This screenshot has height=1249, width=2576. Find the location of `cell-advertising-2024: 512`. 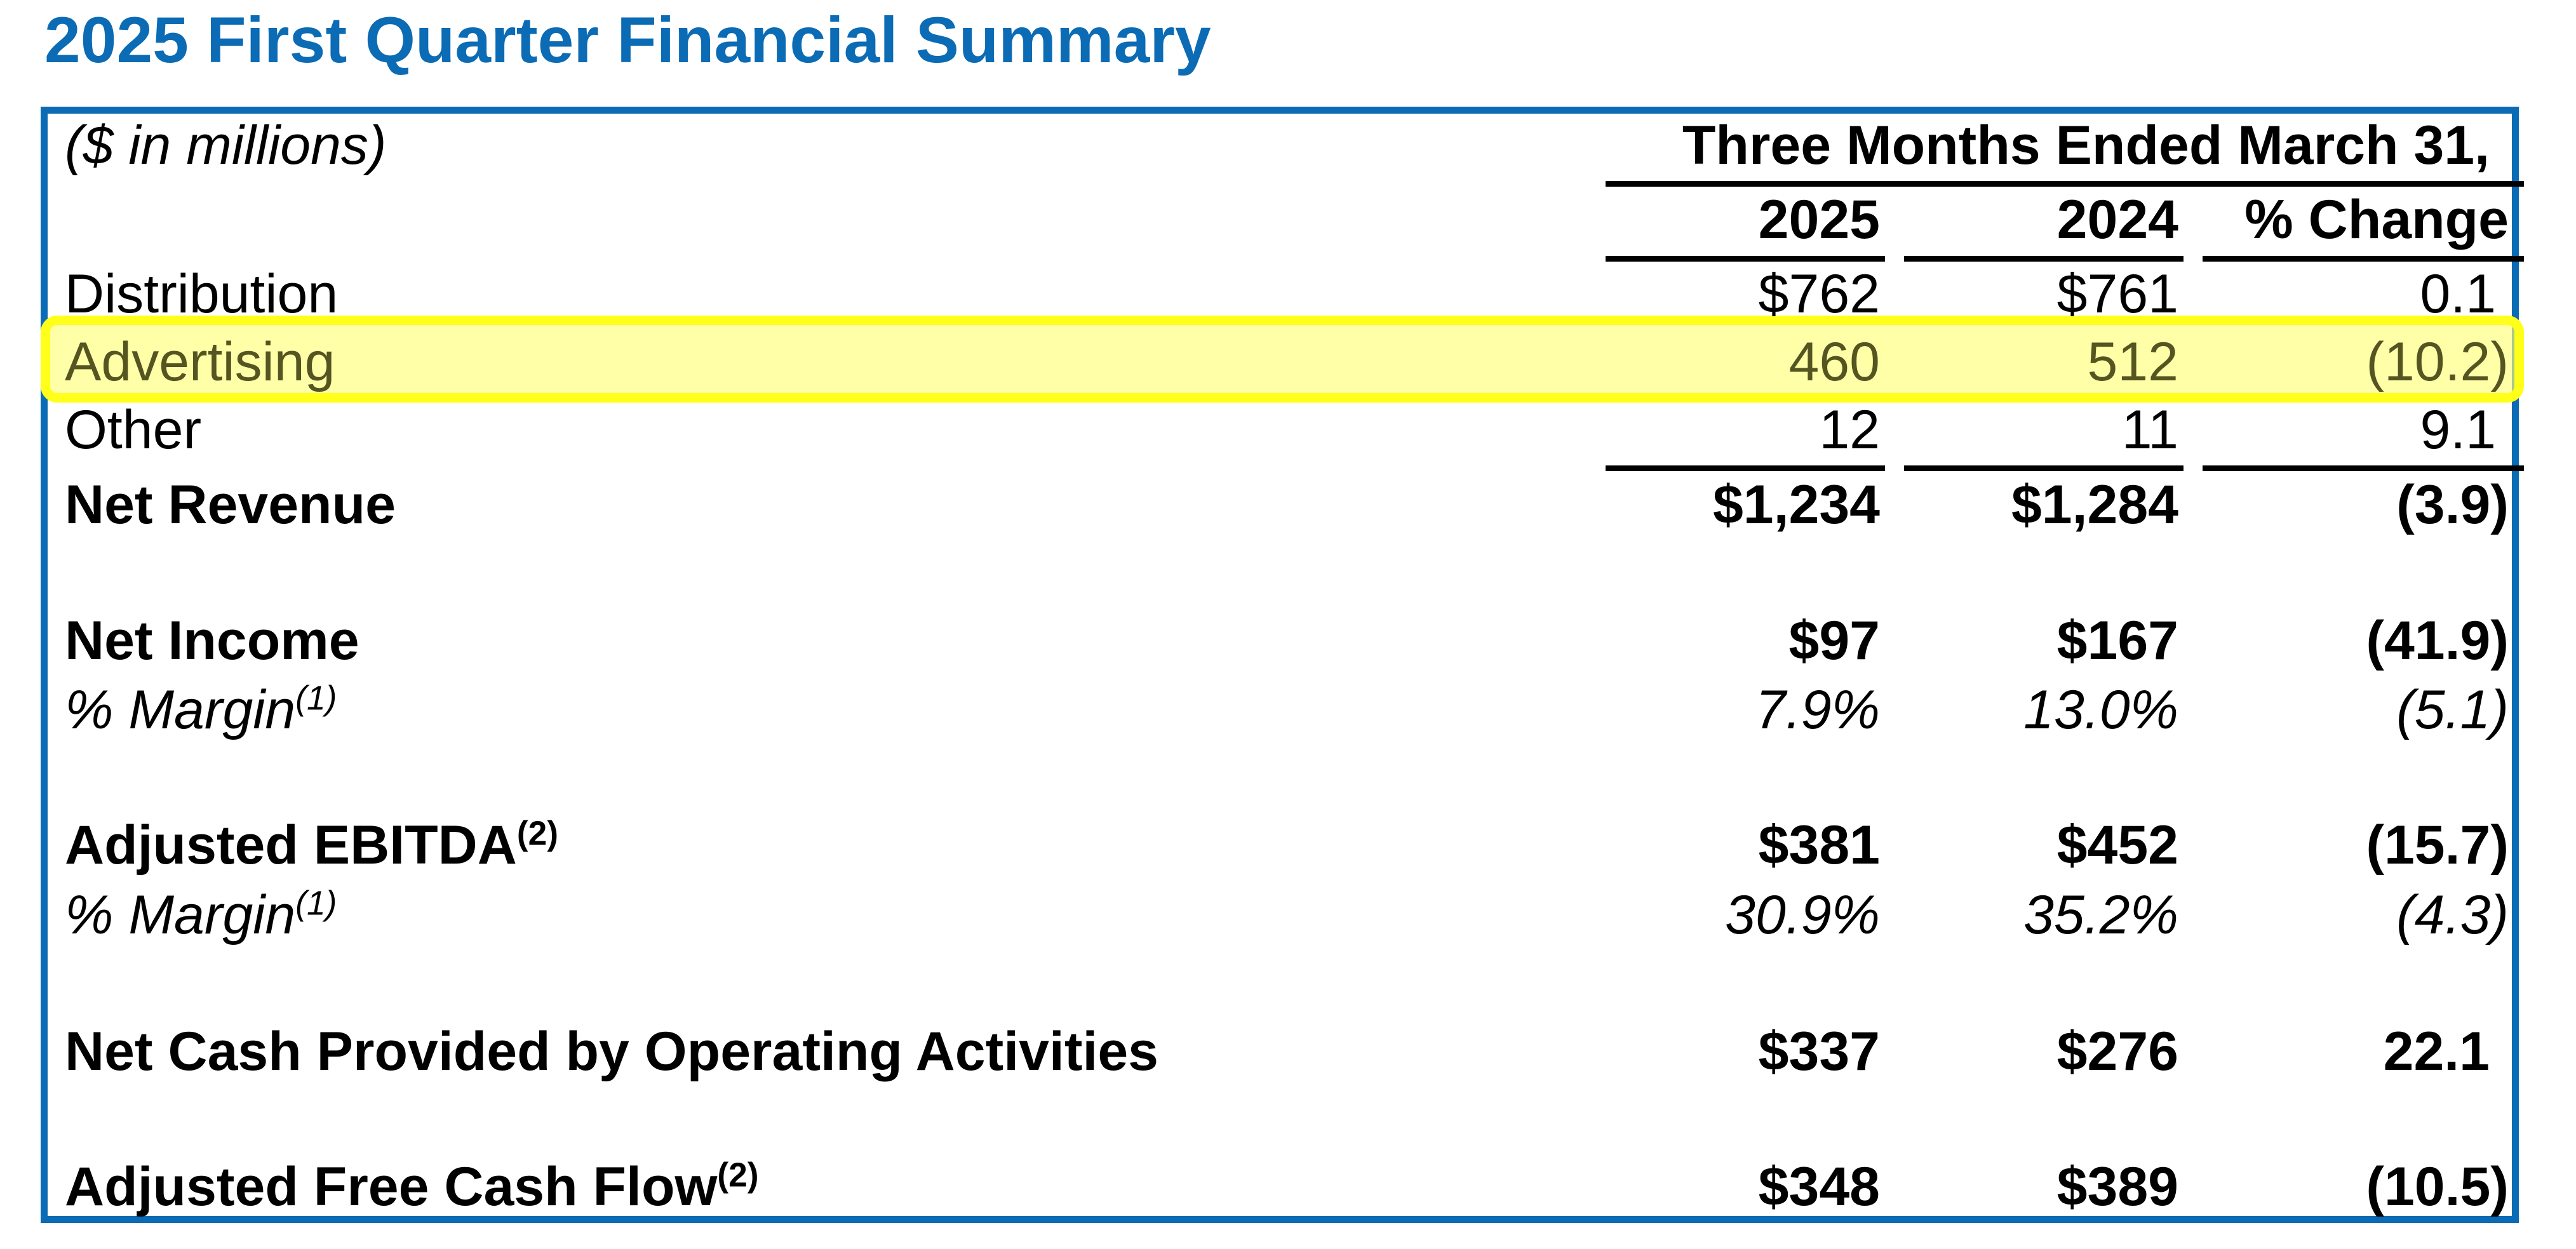

cell-advertising-2024: 512 is located at coordinates (2133, 361).